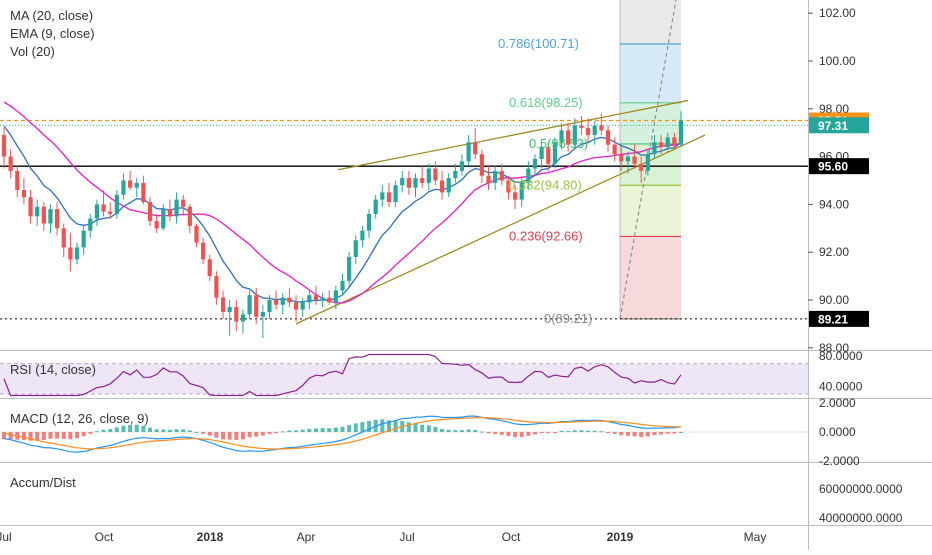  What do you see at coordinates (837, 432) in the screenshot?
I see `macd-tick-1: 0.0000` at bounding box center [837, 432].